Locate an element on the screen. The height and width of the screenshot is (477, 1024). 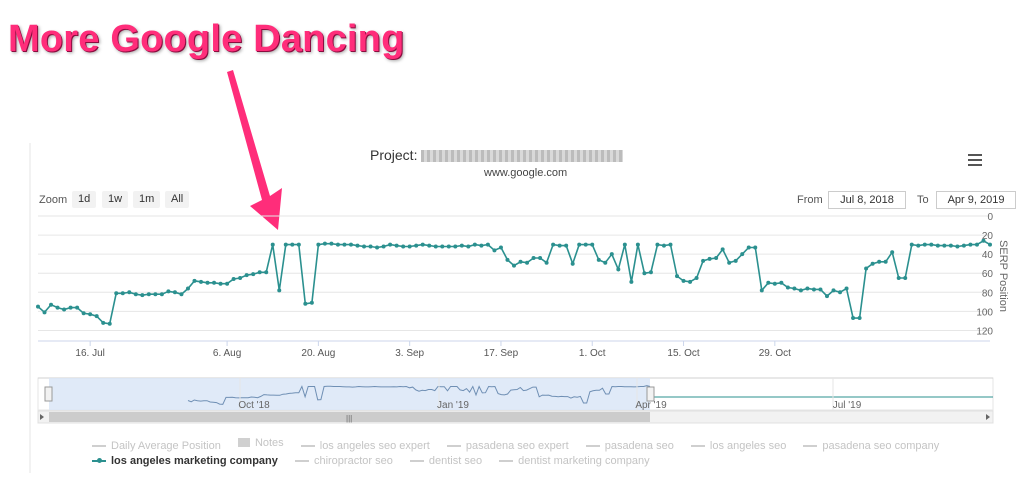
x-tick-label: 15. Oct is located at coordinates (683, 353).